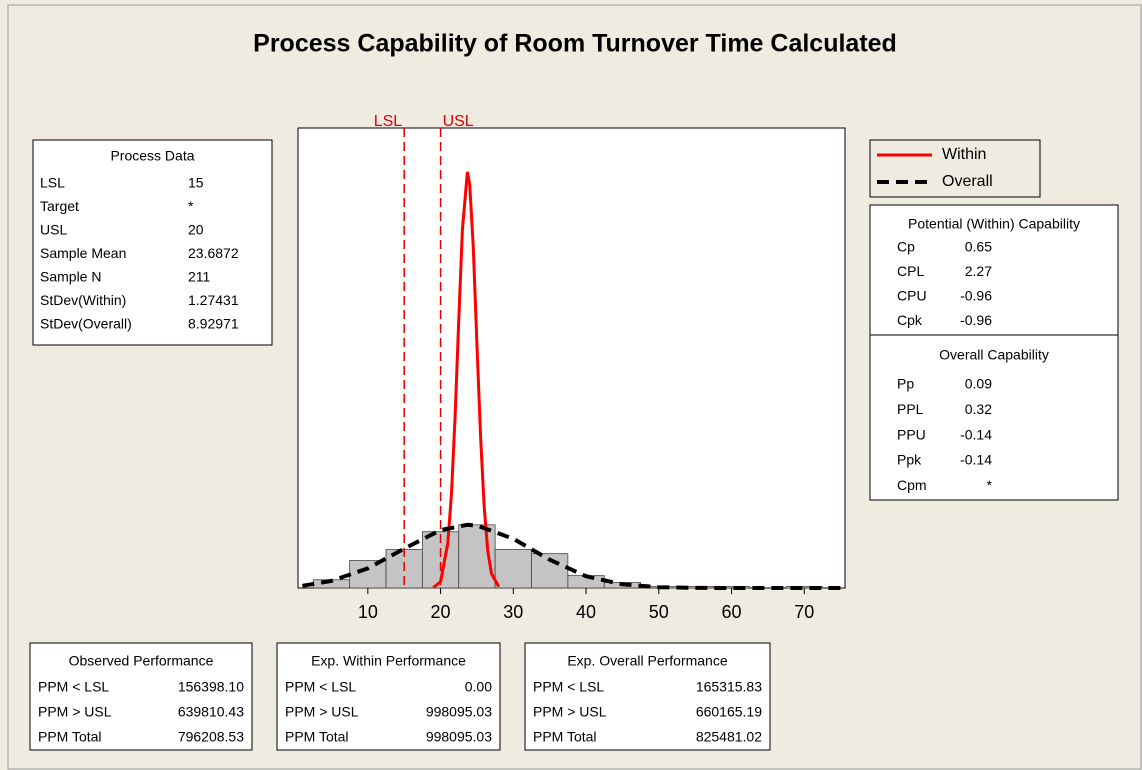 This screenshot has width=1142, height=770. Describe the element at coordinates (586, 612) in the screenshot. I see `x-tick-label: 40` at that location.